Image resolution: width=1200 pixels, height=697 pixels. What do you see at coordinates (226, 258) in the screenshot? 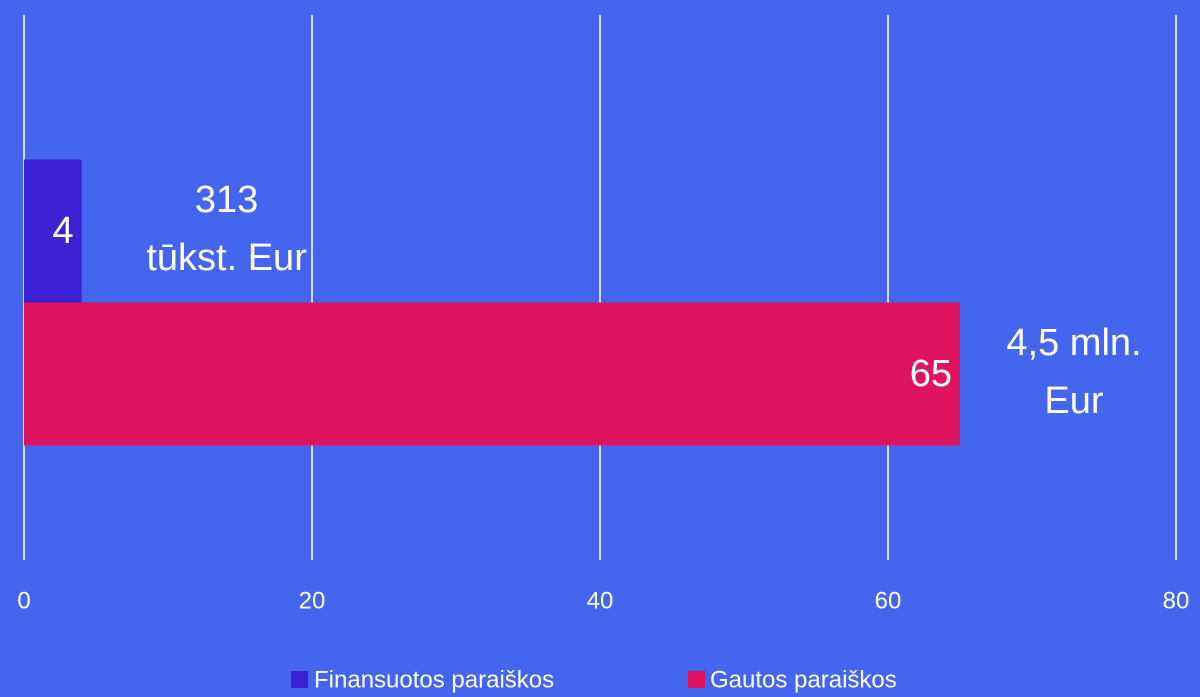
I see `annotation: tūkst. Eur` at bounding box center [226, 258].